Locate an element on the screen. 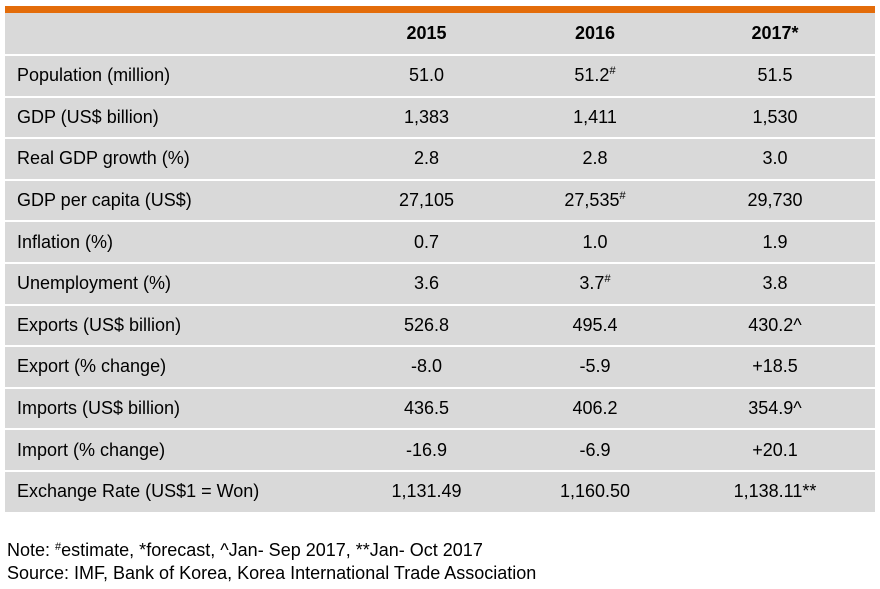 The height and width of the screenshot is (589, 880). row-value-cell: 27,535# is located at coordinates (595, 201).